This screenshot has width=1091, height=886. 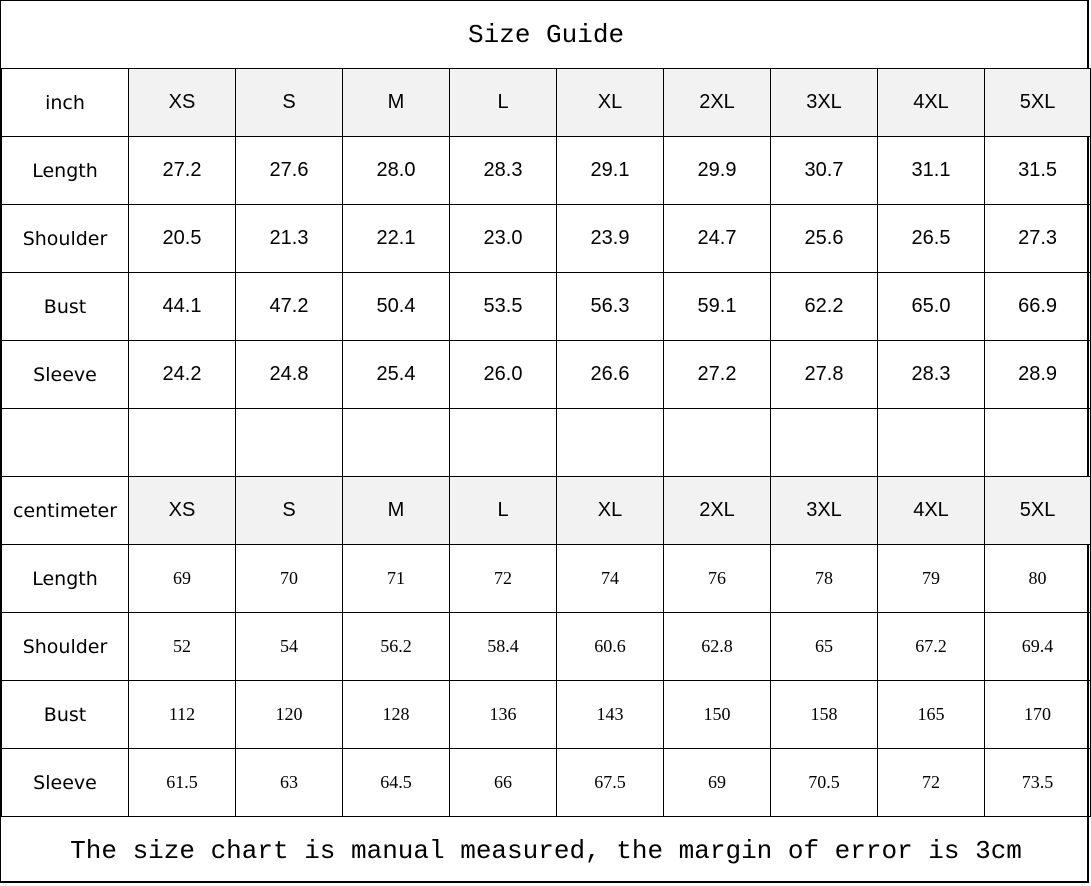 What do you see at coordinates (610, 782) in the screenshot?
I see `value-cell: 67.5` at bounding box center [610, 782].